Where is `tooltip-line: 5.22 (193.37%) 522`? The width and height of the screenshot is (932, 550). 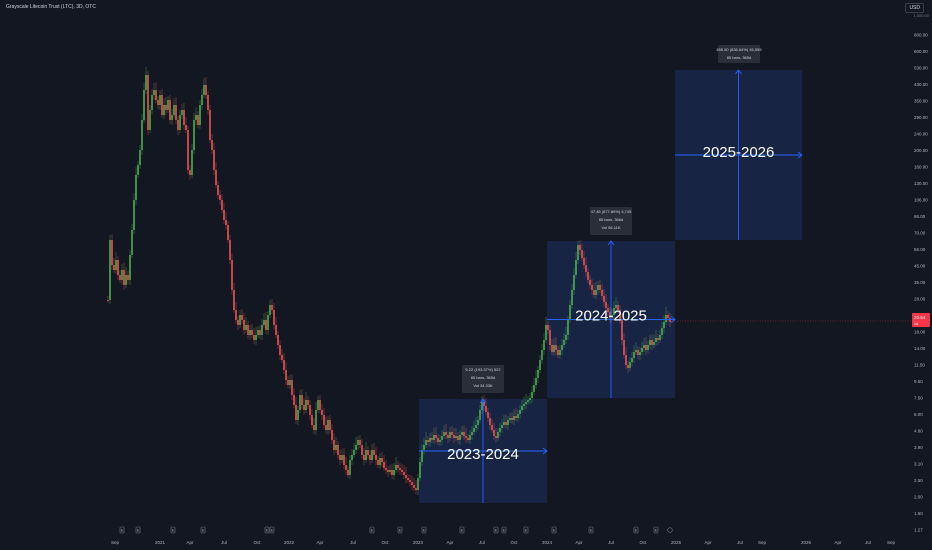
tooltip-line: 5.22 (193.37%) 522 is located at coordinates (483, 369).